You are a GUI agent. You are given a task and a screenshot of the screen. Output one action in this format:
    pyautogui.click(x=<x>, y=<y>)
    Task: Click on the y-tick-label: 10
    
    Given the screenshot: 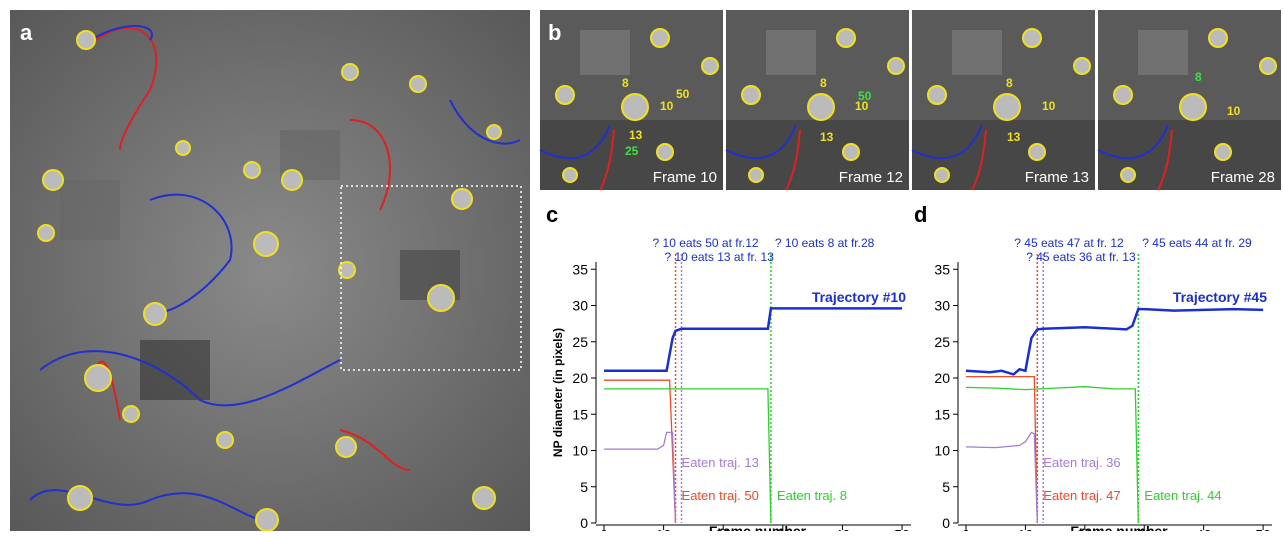 What is the action you would take?
    pyautogui.click(x=942, y=451)
    